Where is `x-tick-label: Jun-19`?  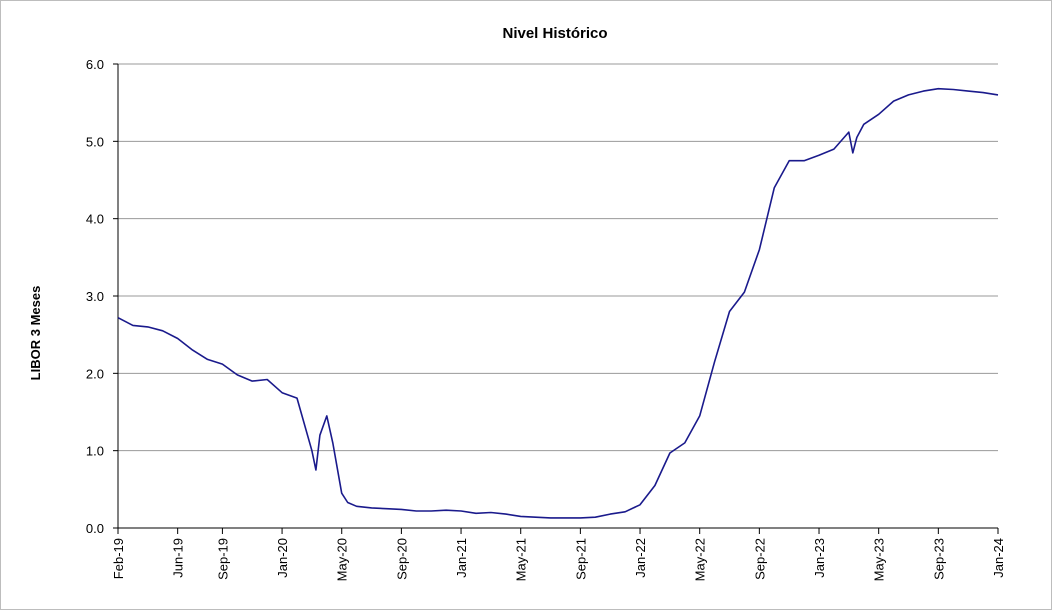 x-tick-label: Jun-19 is located at coordinates (178, 558).